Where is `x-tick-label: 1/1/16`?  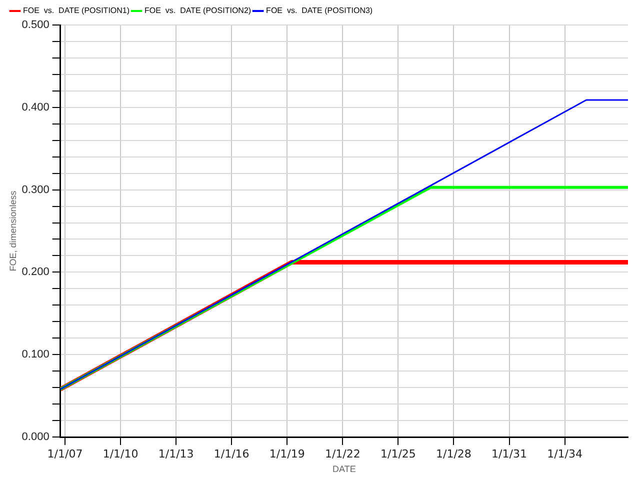 x-tick-label: 1/1/16 is located at coordinates (232, 453).